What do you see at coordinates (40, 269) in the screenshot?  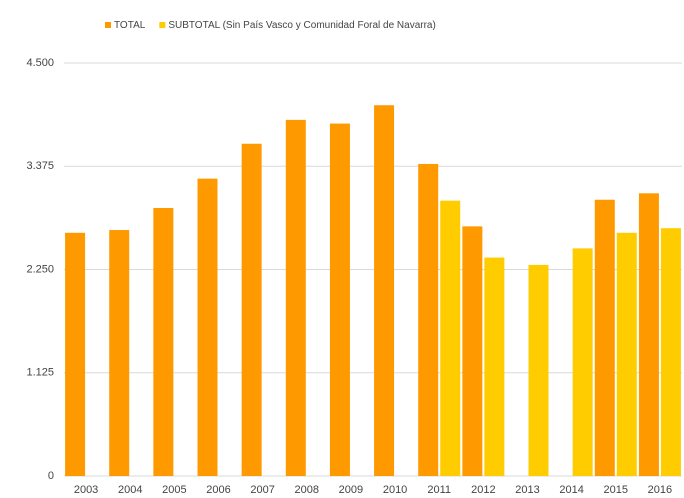 I see `y-tick-label: 2.250` at bounding box center [40, 269].